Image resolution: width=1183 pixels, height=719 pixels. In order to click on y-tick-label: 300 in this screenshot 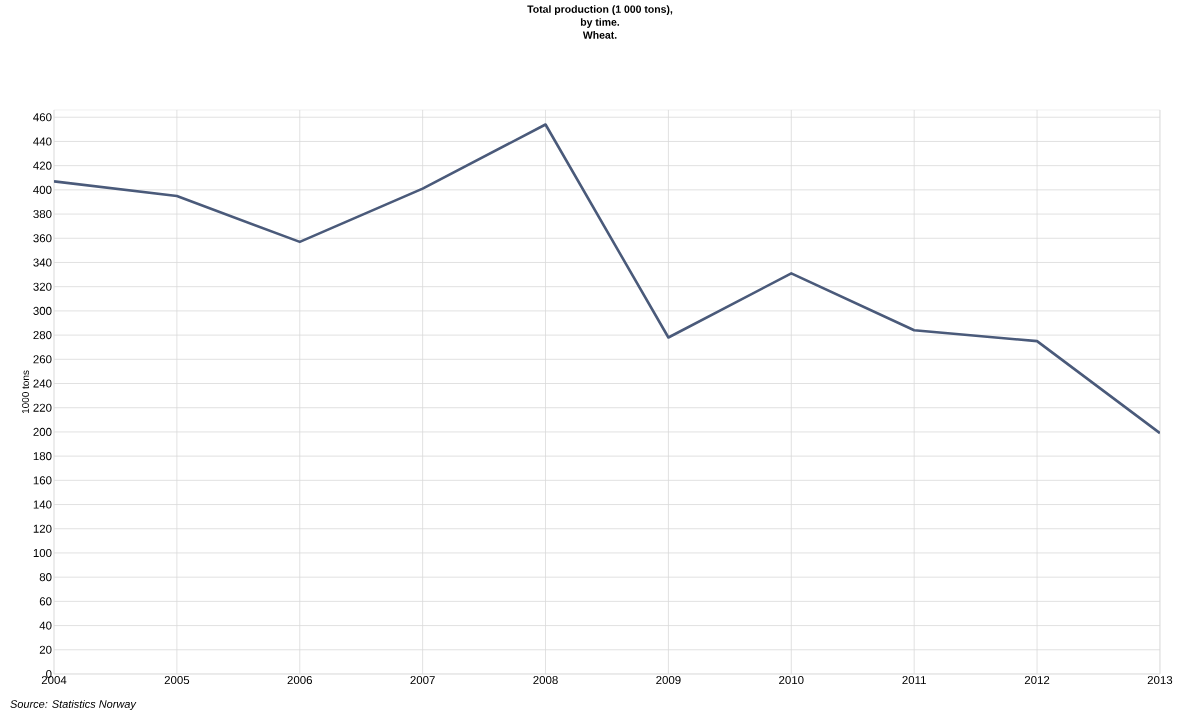, I will do `click(42, 310)`.